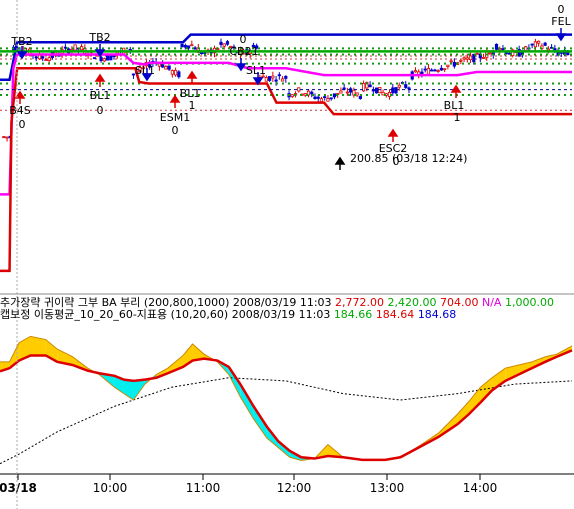  I want to click on axis-tick-label: 03/18, so click(18, 488).